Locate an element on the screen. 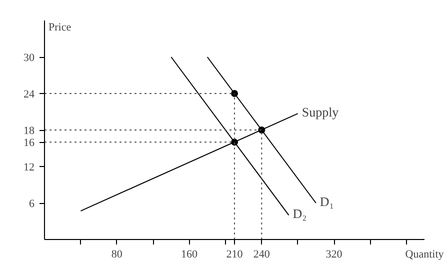 Image resolution: width=446 pixels, height=269 pixels. y-tick-label: 18 is located at coordinates (29, 131).